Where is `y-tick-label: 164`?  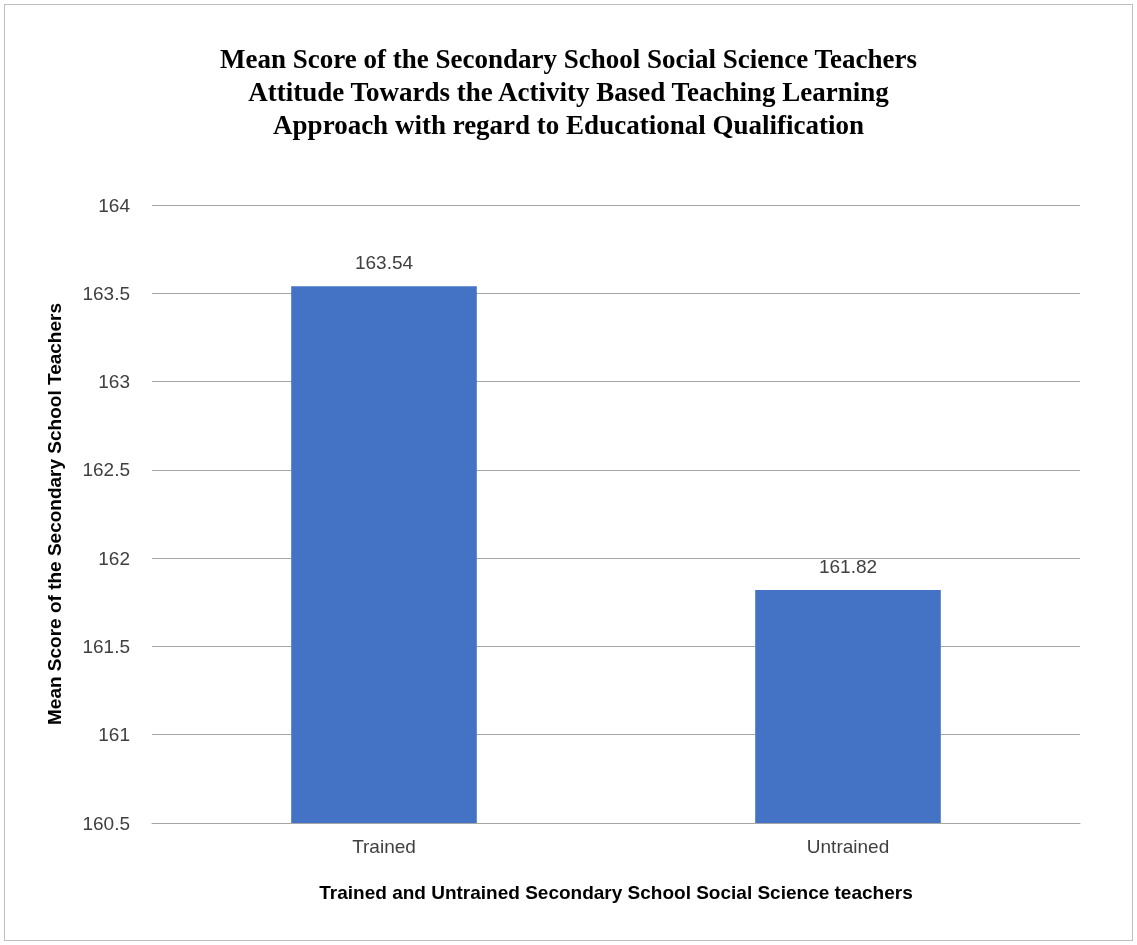
y-tick-label: 164 is located at coordinates (114, 205).